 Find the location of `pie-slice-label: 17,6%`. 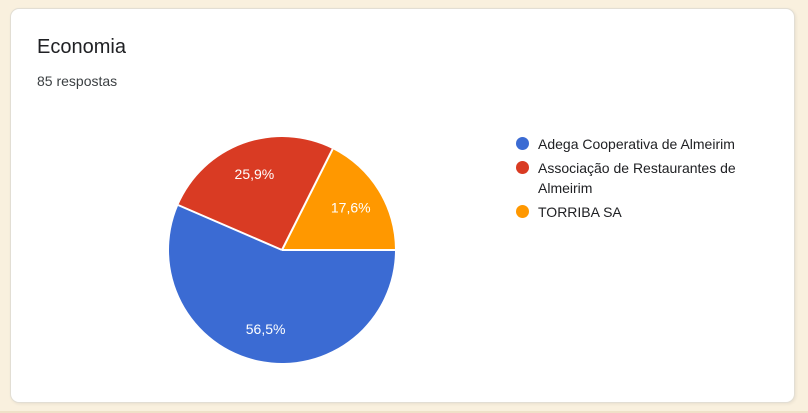

pie-slice-label: 17,6% is located at coordinates (351, 208).